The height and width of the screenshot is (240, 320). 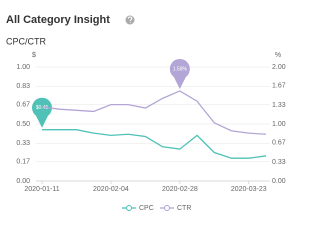 What do you see at coordinates (279, 162) in the screenshot?
I see `y2-tick-label: 0.33` at bounding box center [279, 162].